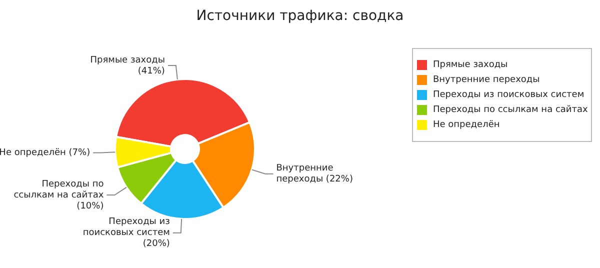 Image resolution: width=600 pixels, height=268 pixels. Describe the element at coordinates (510, 110) in the screenshot. I see `legend-label: Переходы по ссылкам на сайтах` at that location.